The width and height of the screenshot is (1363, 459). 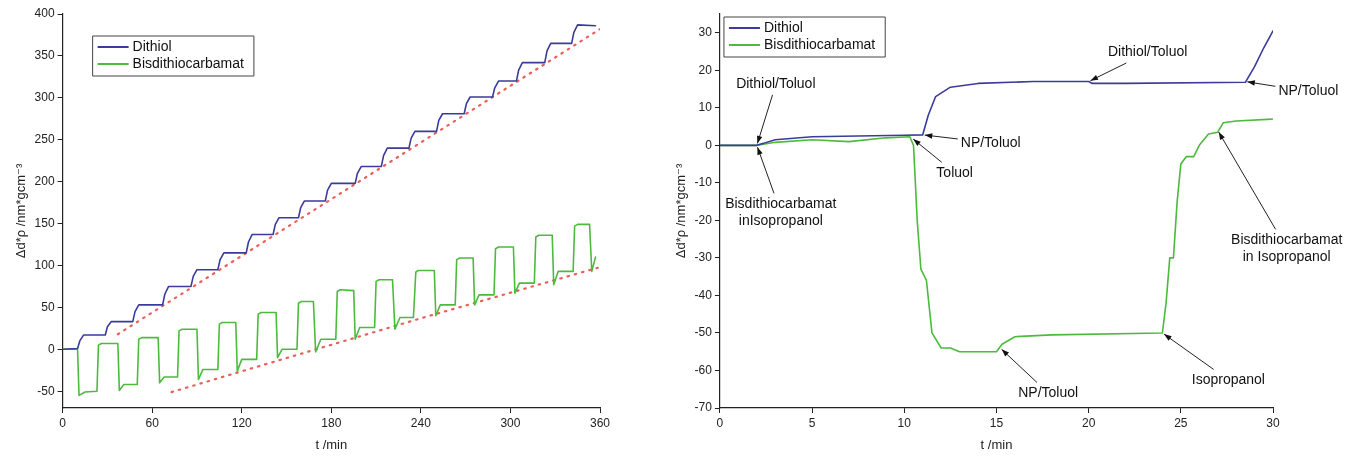 What do you see at coordinates (152, 422) in the screenshot?
I see `x-tick-label: 60` at bounding box center [152, 422].